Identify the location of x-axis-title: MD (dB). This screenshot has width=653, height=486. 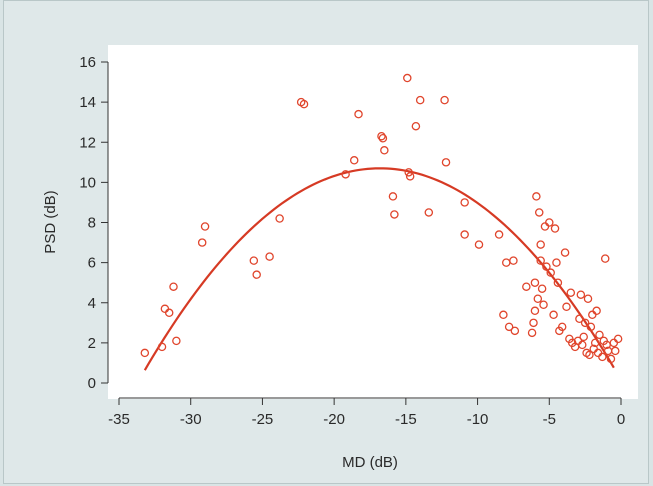
(370, 462).